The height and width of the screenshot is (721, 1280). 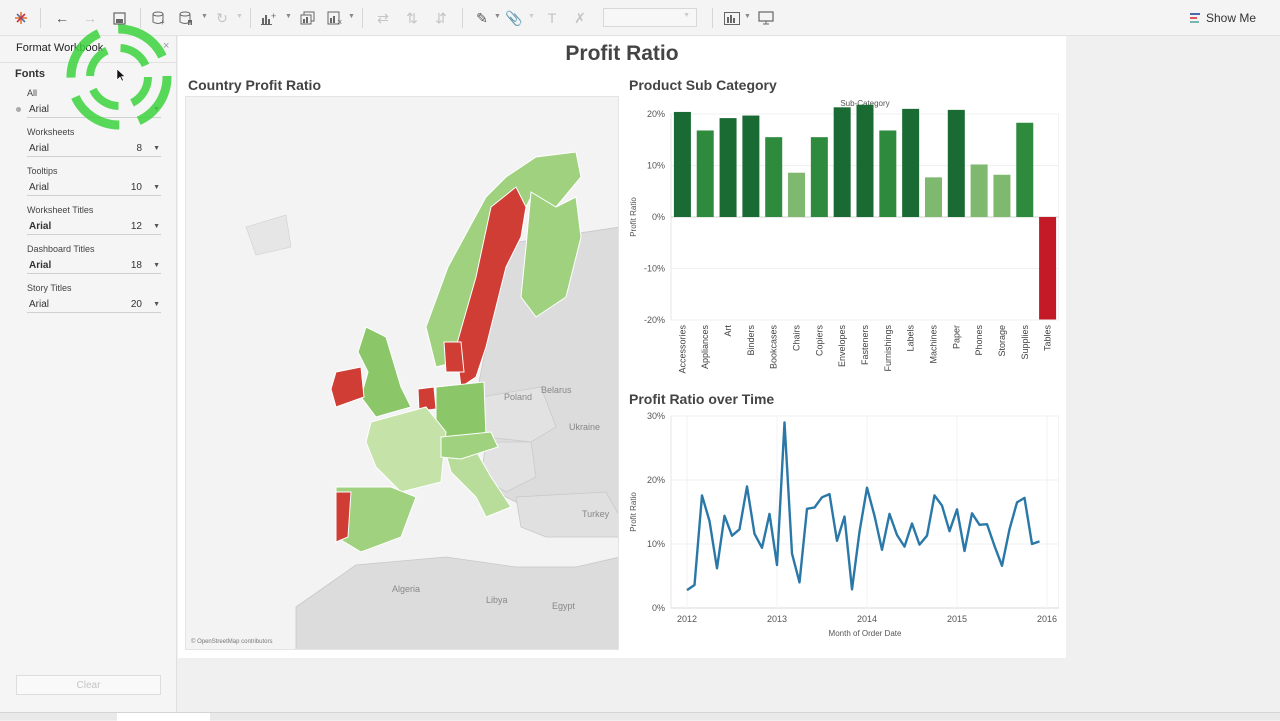 I want to click on map-label: Turkey, so click(x=596, y=514).